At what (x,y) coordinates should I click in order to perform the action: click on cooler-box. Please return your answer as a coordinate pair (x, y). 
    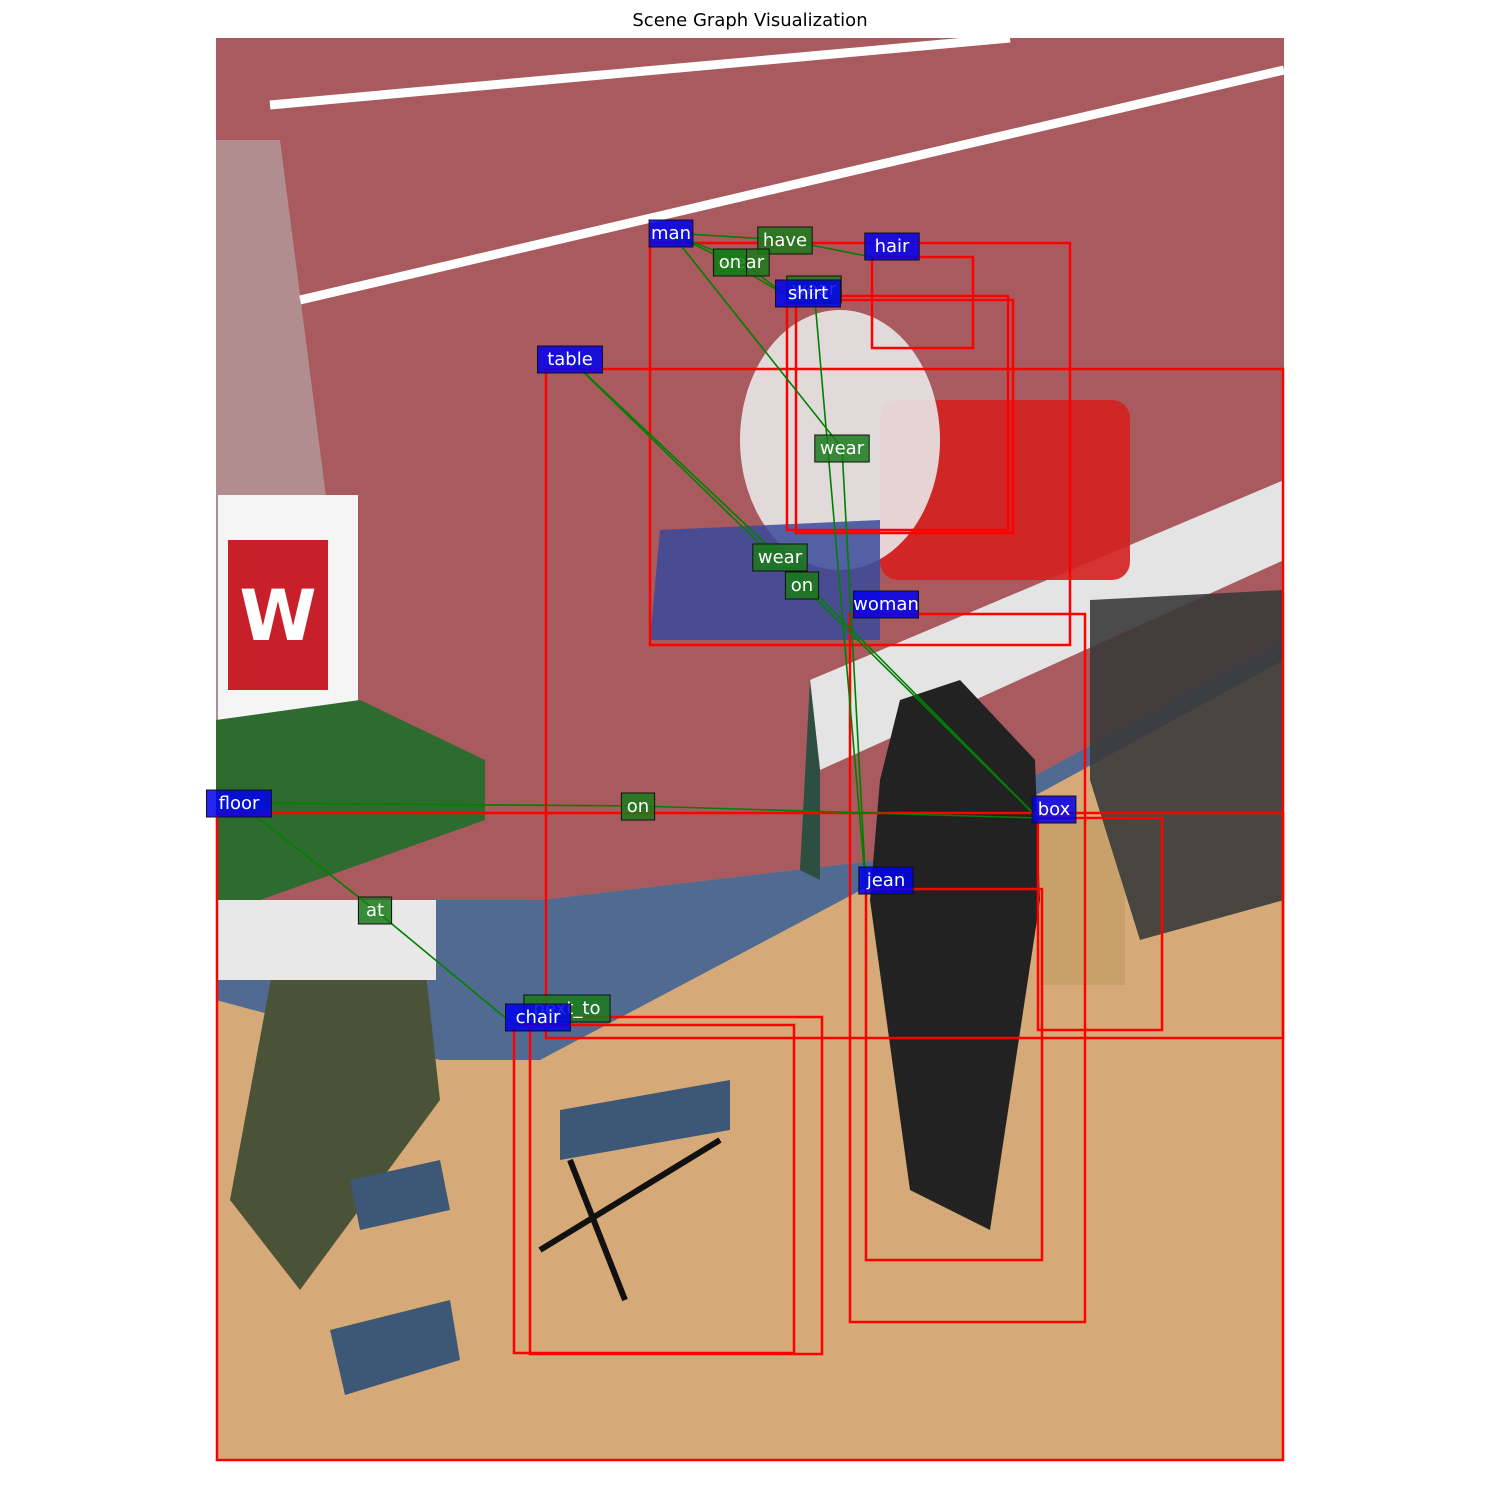
    Looking at the image, I should click on (1005, 490).